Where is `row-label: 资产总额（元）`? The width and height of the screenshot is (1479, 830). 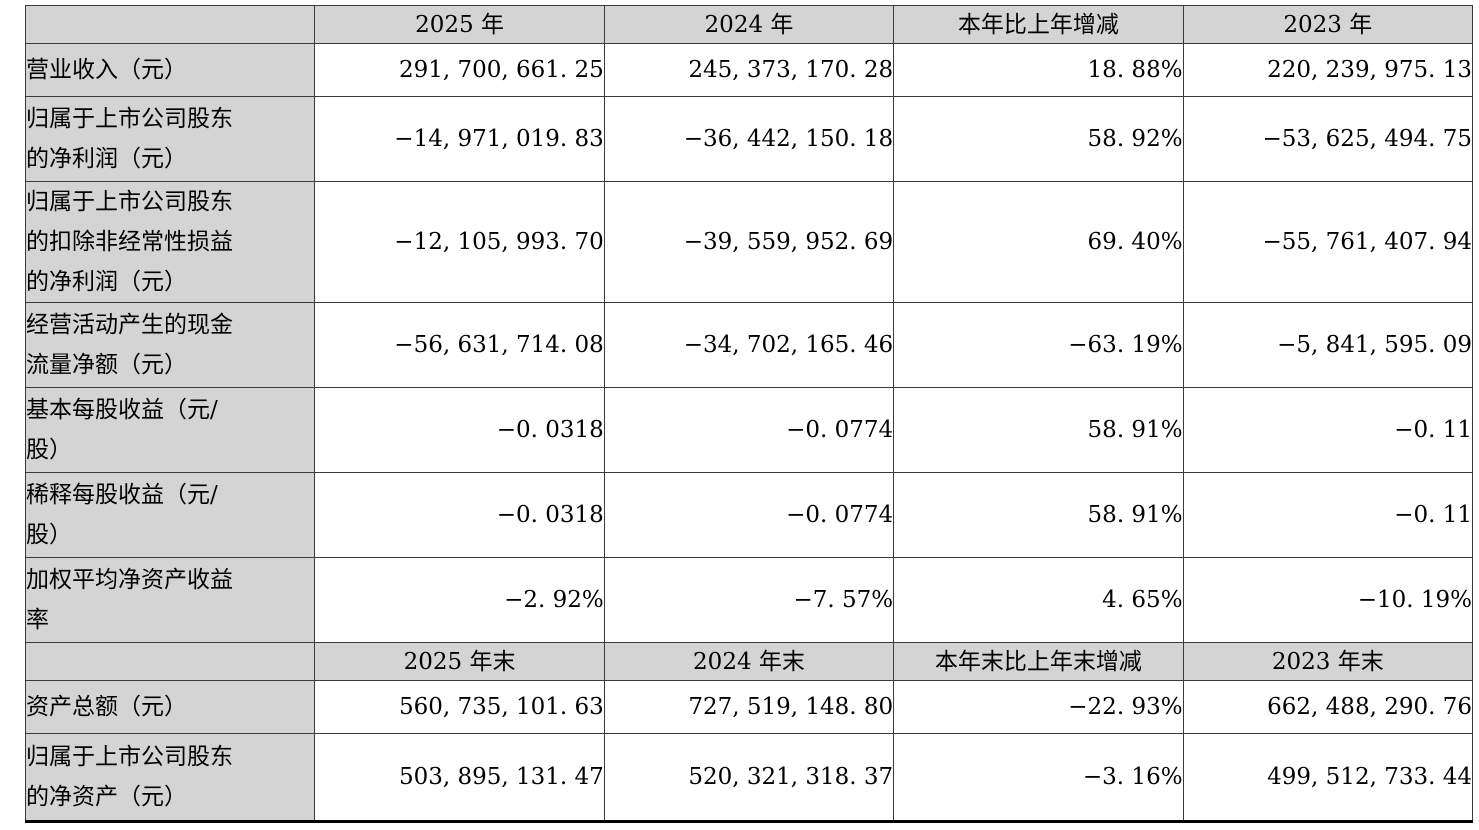
row-label: 资产总额（元） is located at coordinates (170, 707).